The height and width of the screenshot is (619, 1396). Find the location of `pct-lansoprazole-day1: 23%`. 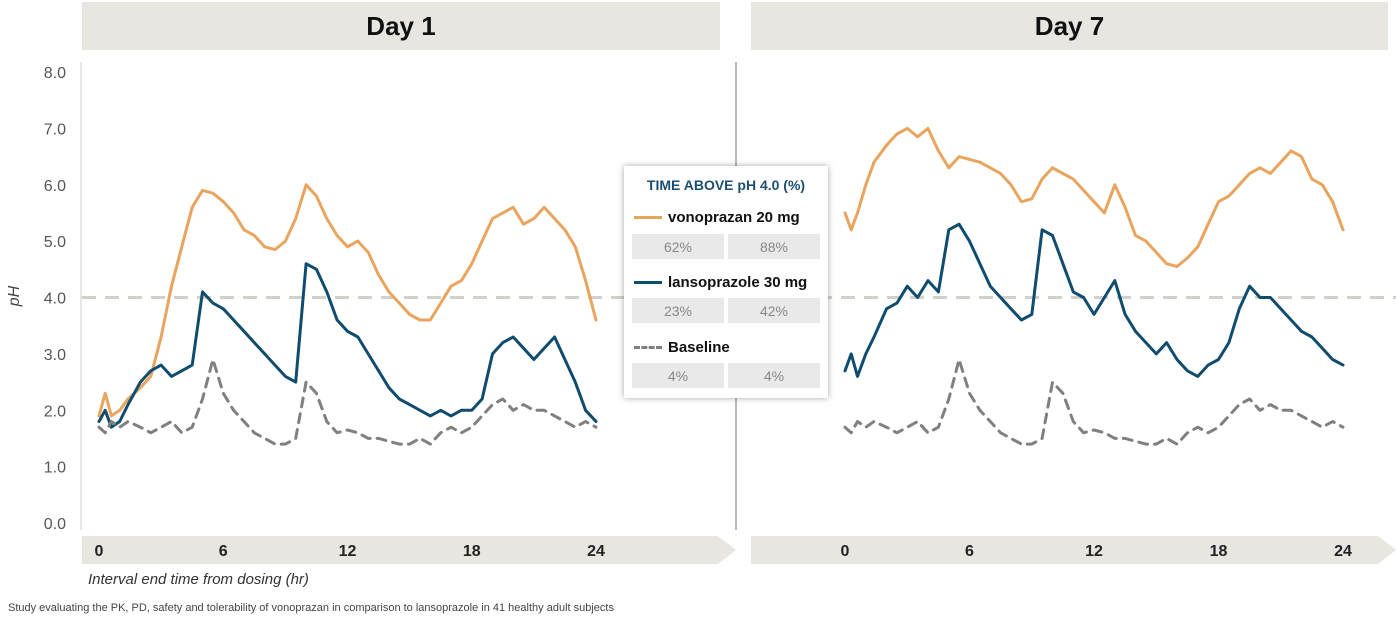

pct-lansoprazole-day1: 23% is located at coordinates (678, 310).